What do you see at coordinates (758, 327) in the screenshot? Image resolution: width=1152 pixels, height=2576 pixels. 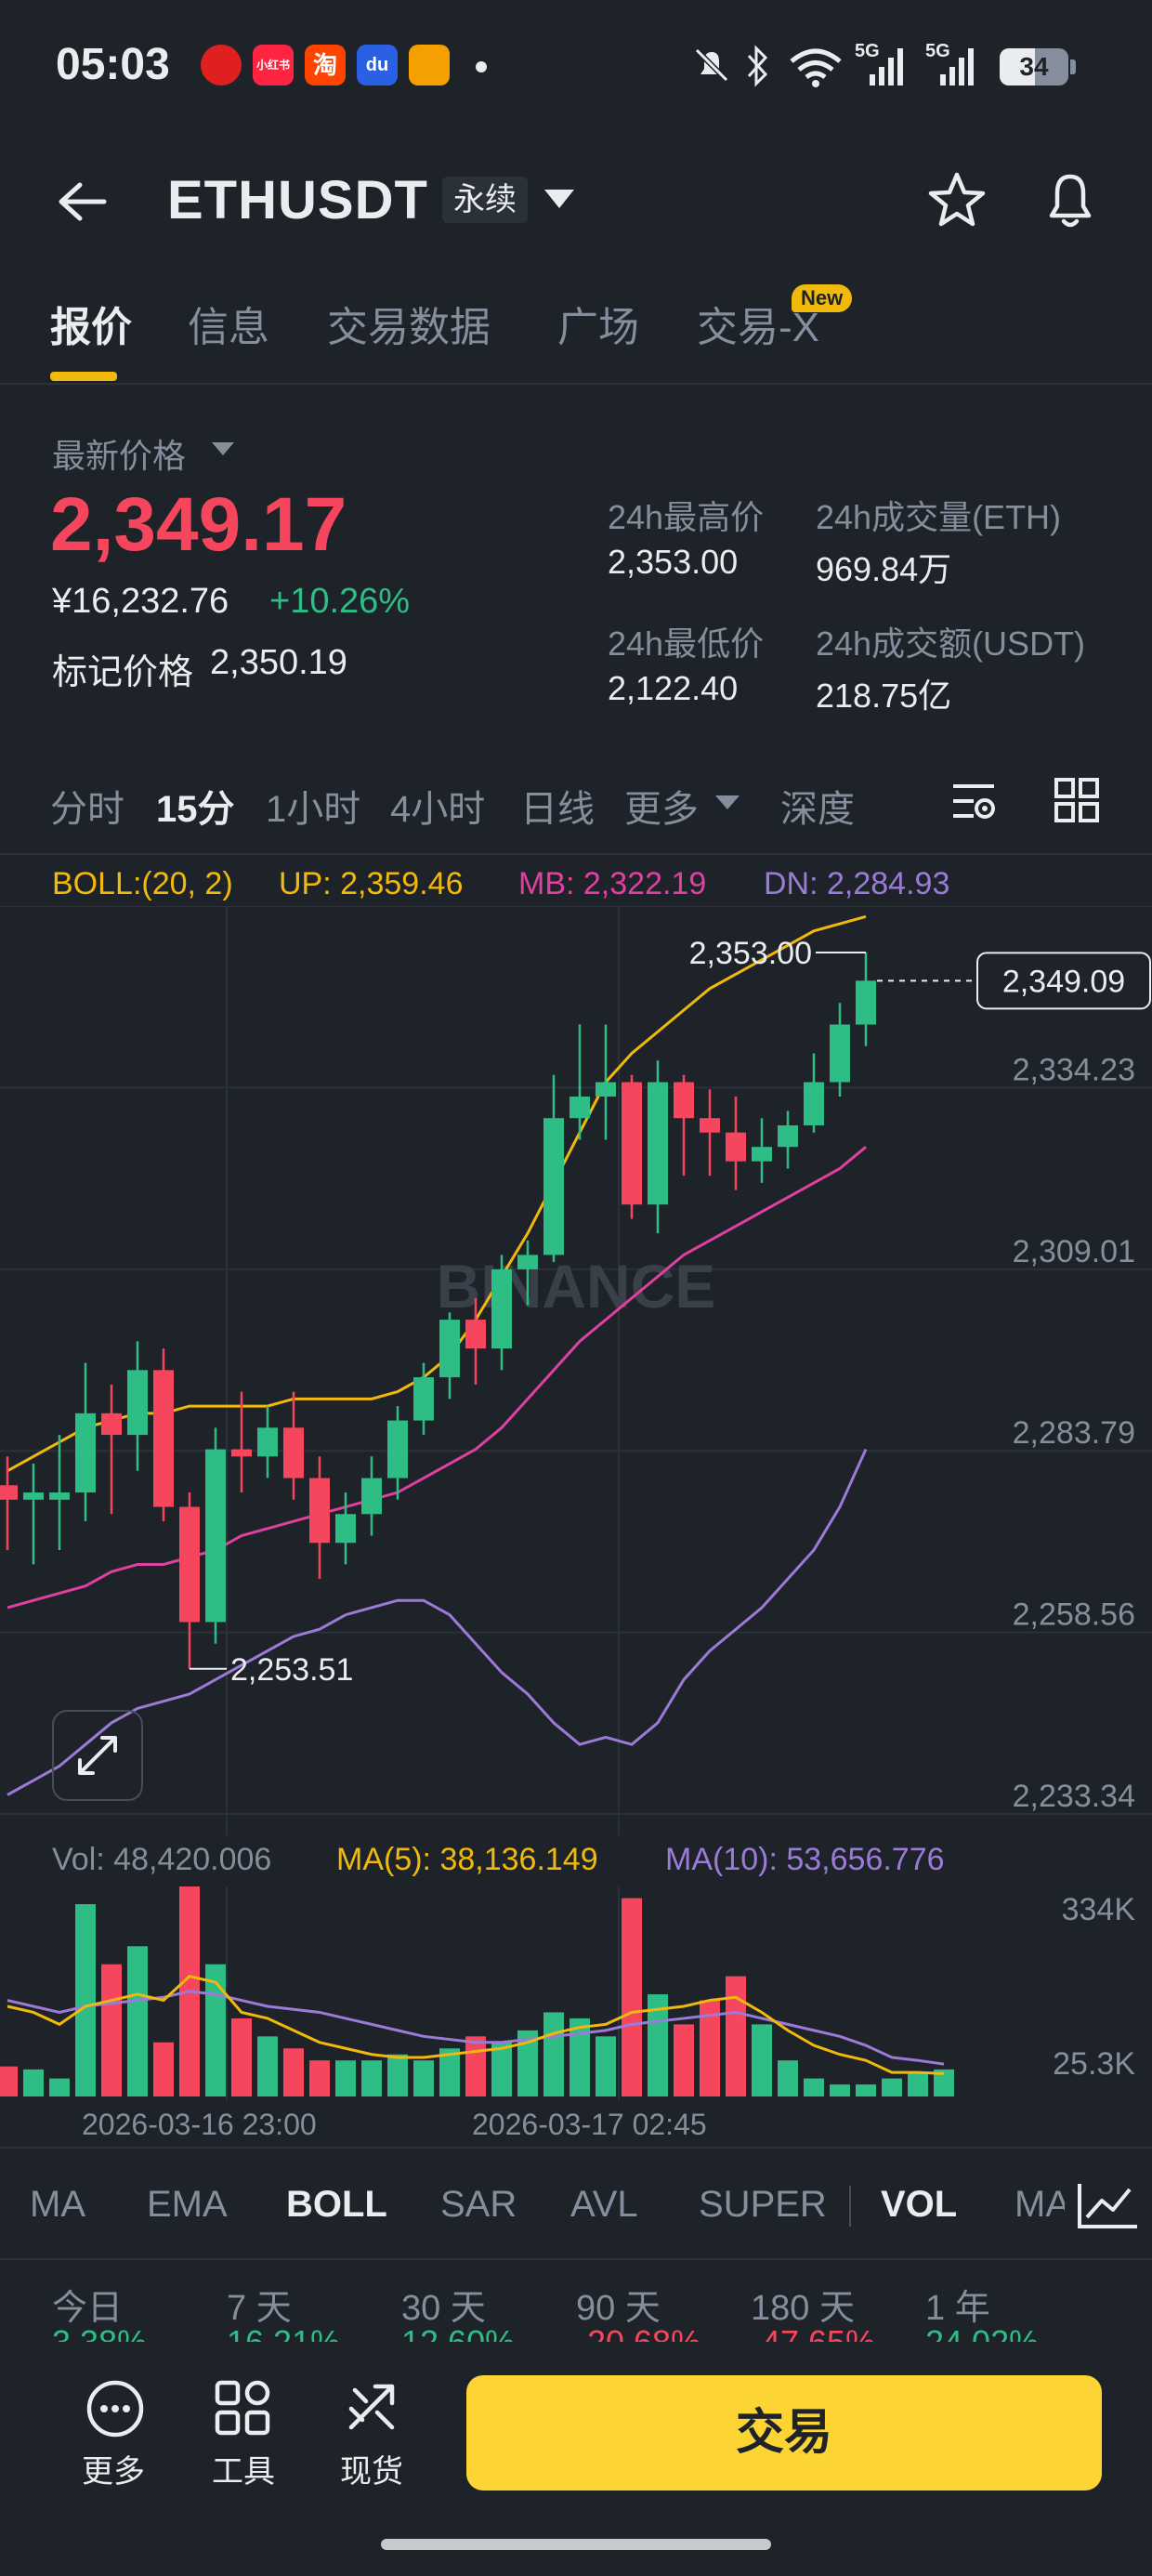 I see `tab-trade-x: 交易-X` at bounding box center [758, 327].